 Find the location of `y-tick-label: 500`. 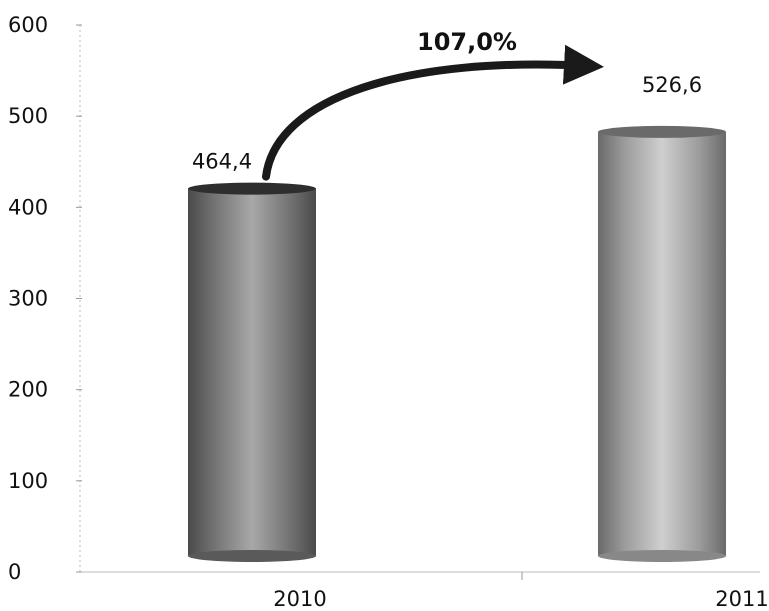

y-tick-label: 500 is located at coordinates (28, 116).